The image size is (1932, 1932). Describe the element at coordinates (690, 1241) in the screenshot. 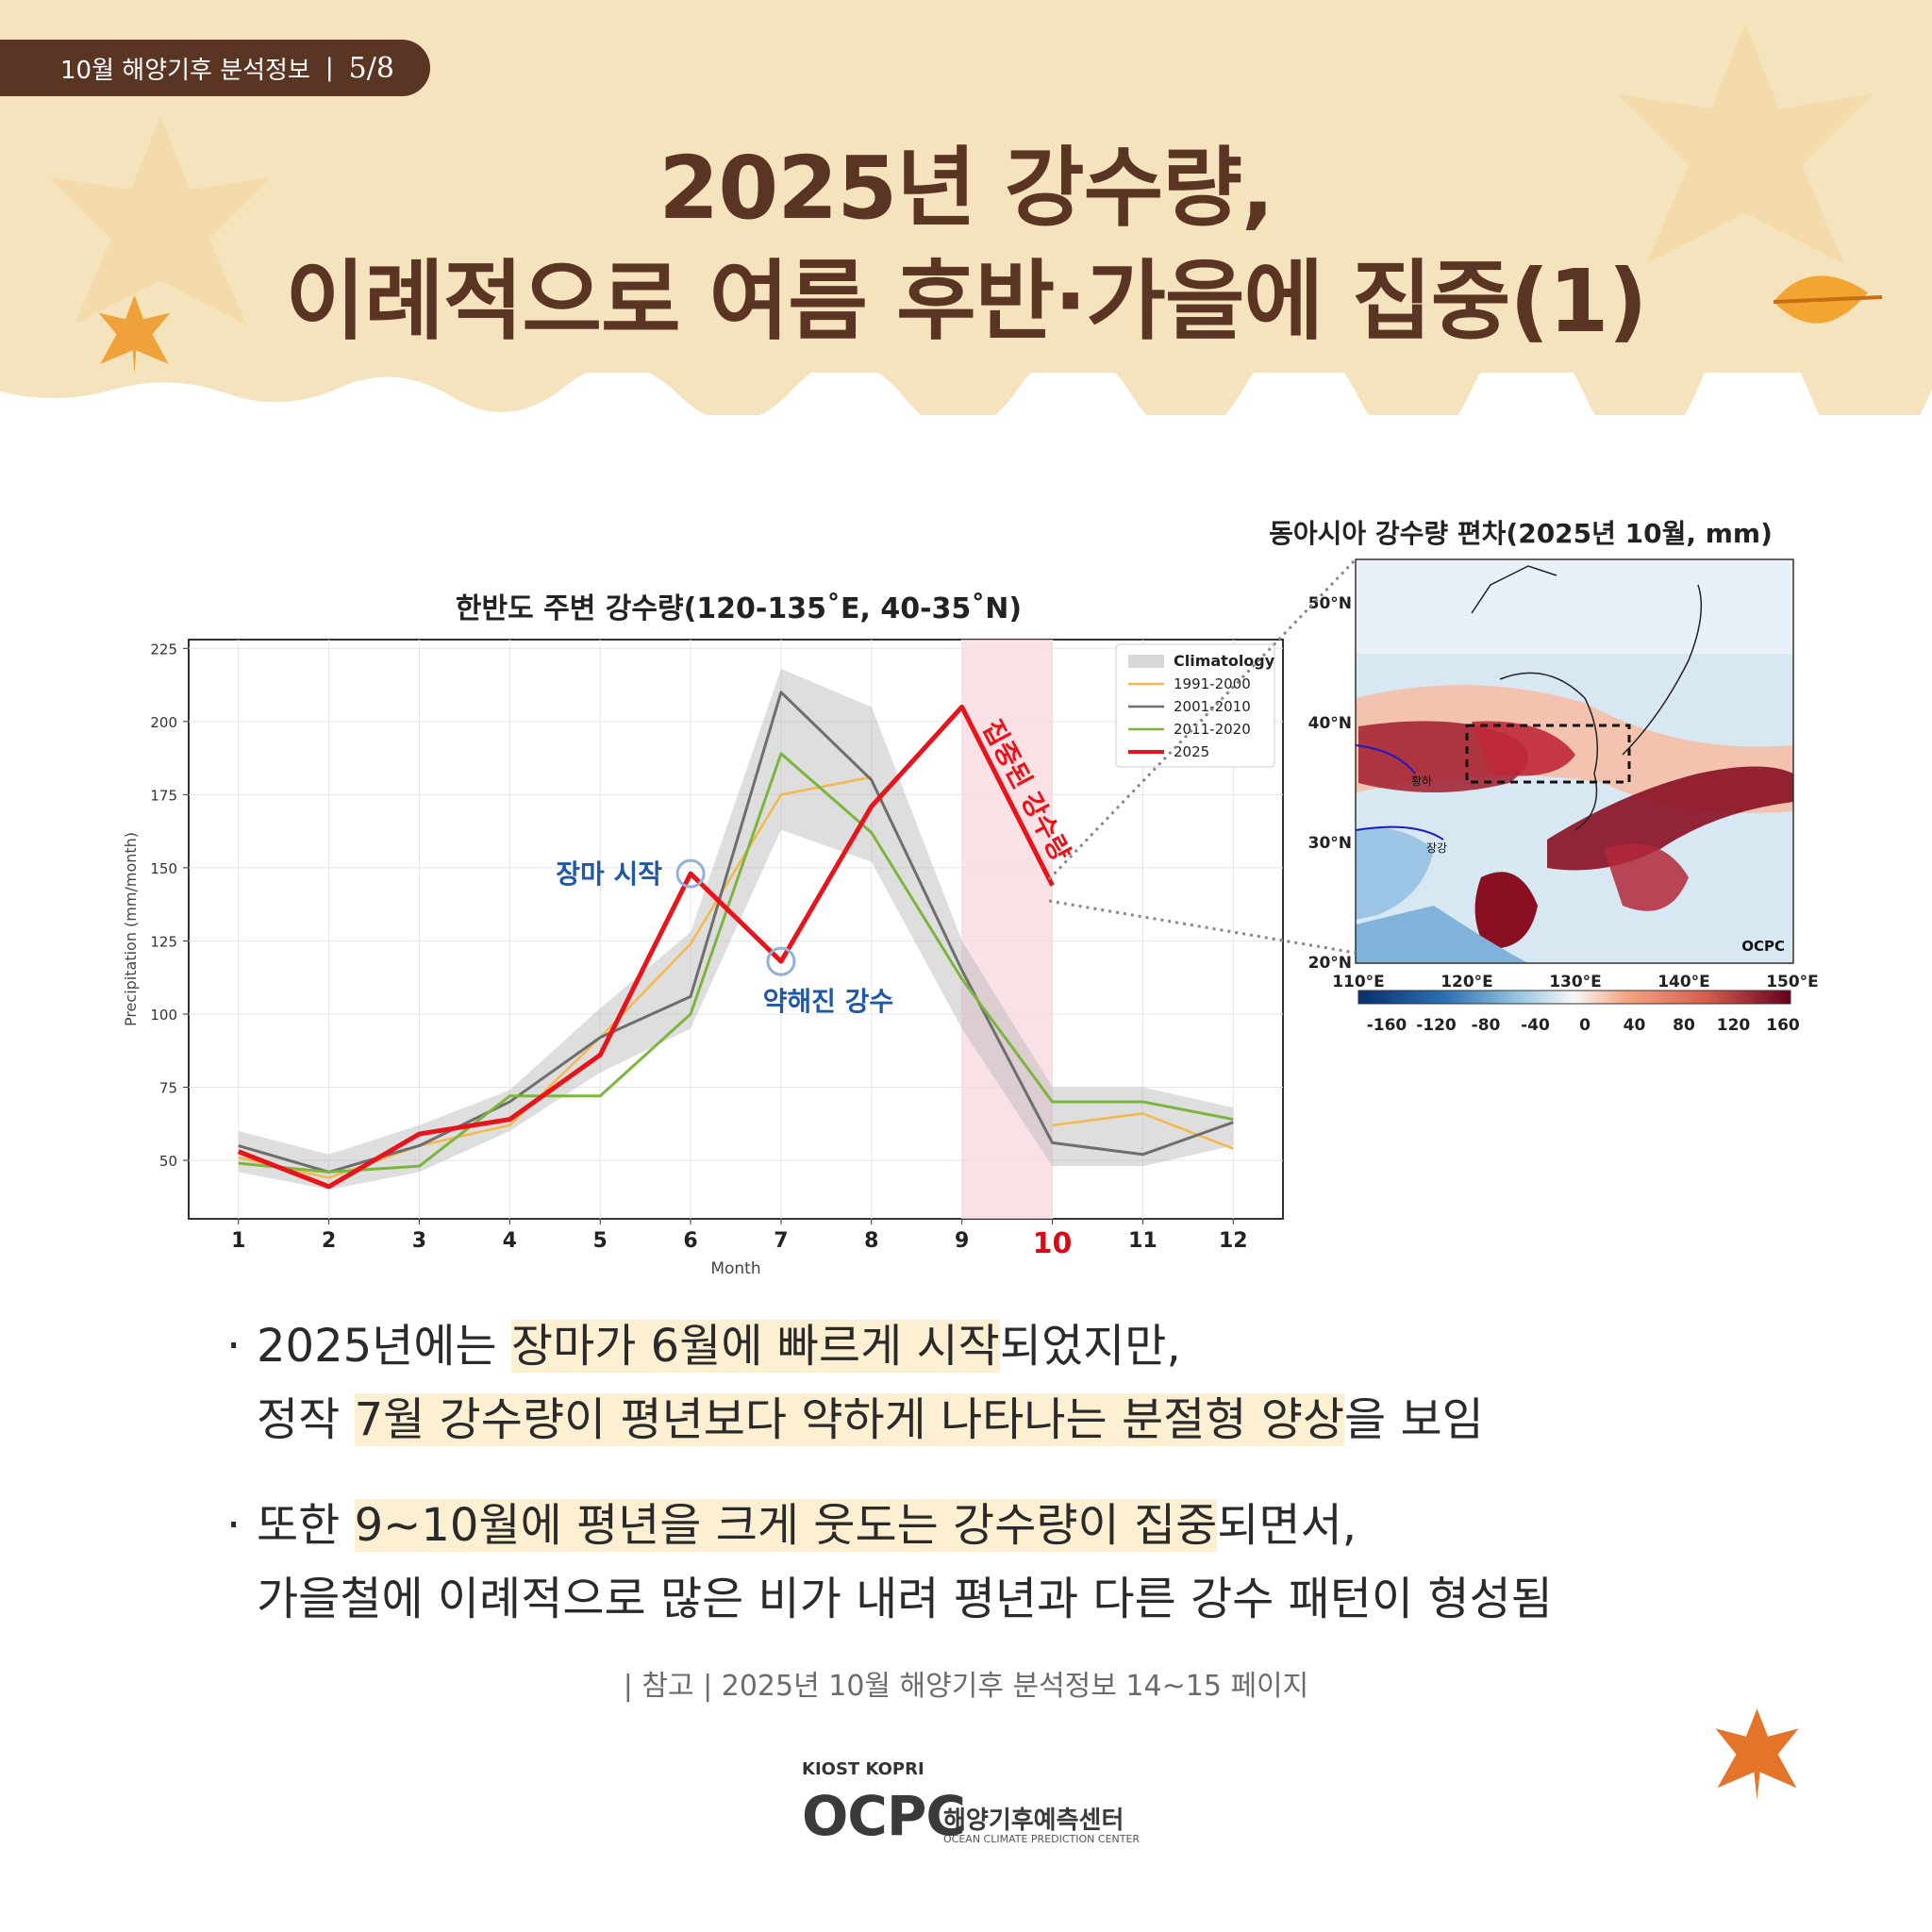

I see `x-tick-label: 6` at that location.